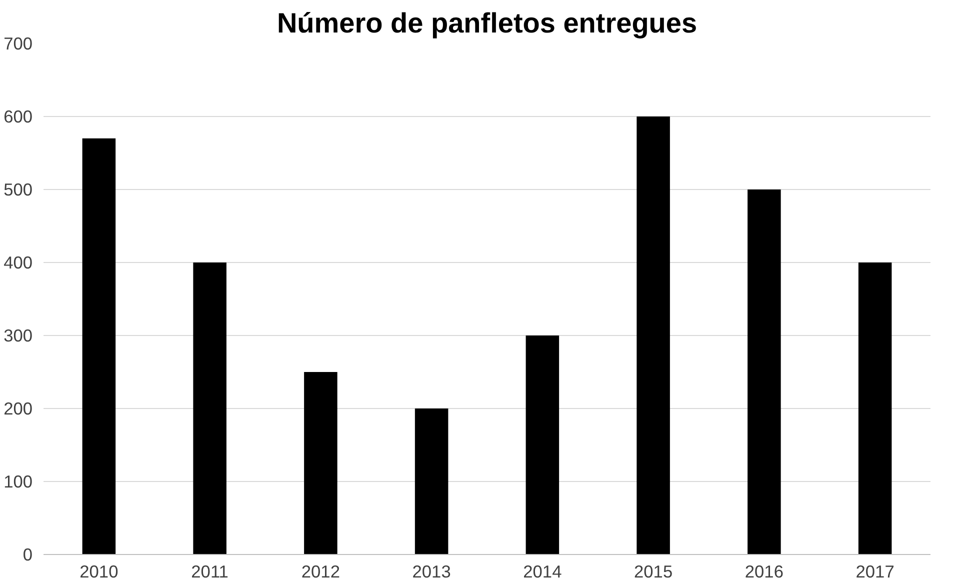 The width and height of the screenshot is (957, 585). Describe the element at coordinates (209, 572) in the screenshot. I see `x-tick-label: 2011` at that location.